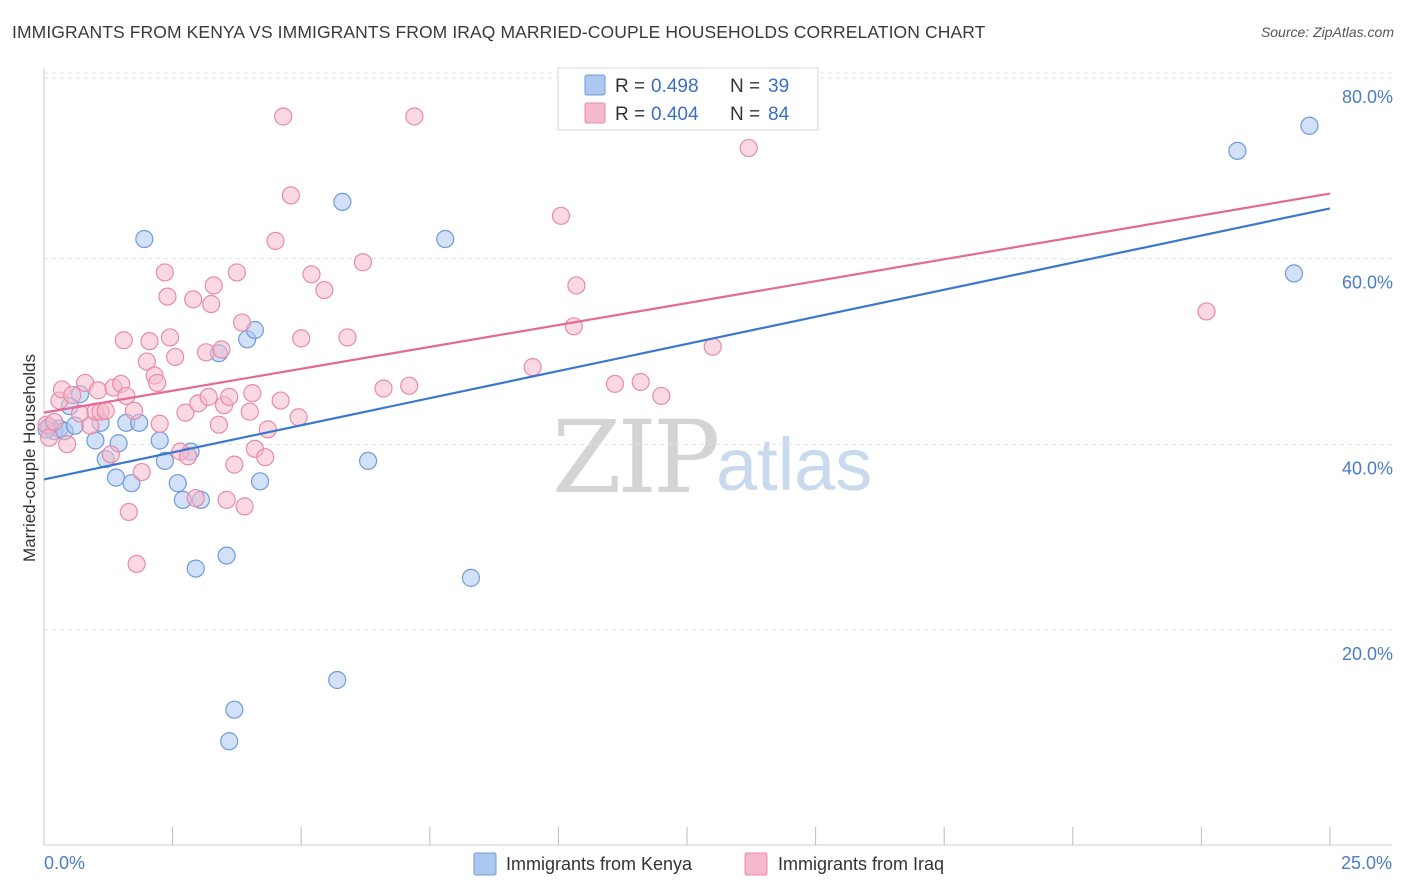 This screenshot has height=892, width=1406. Describe the element at coordinates (1366, 863) in the screenshot. I see `x-tick-label-max: 25.0%` at that location.